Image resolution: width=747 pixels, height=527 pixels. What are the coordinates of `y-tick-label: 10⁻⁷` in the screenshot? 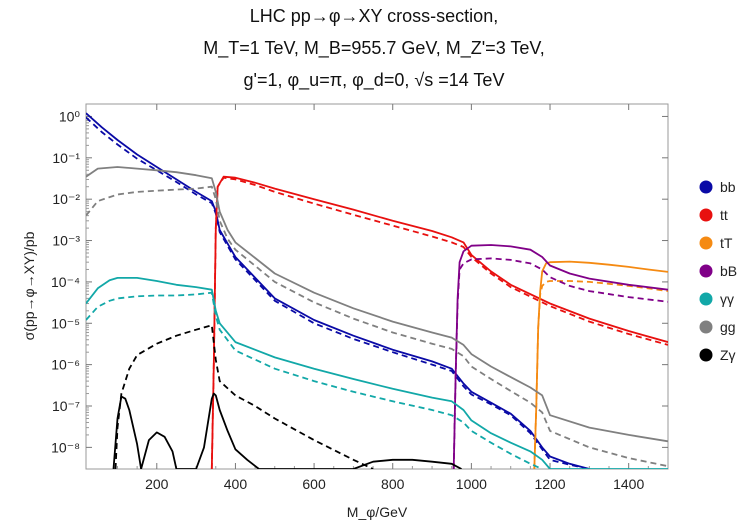 It's located at (66, 406).